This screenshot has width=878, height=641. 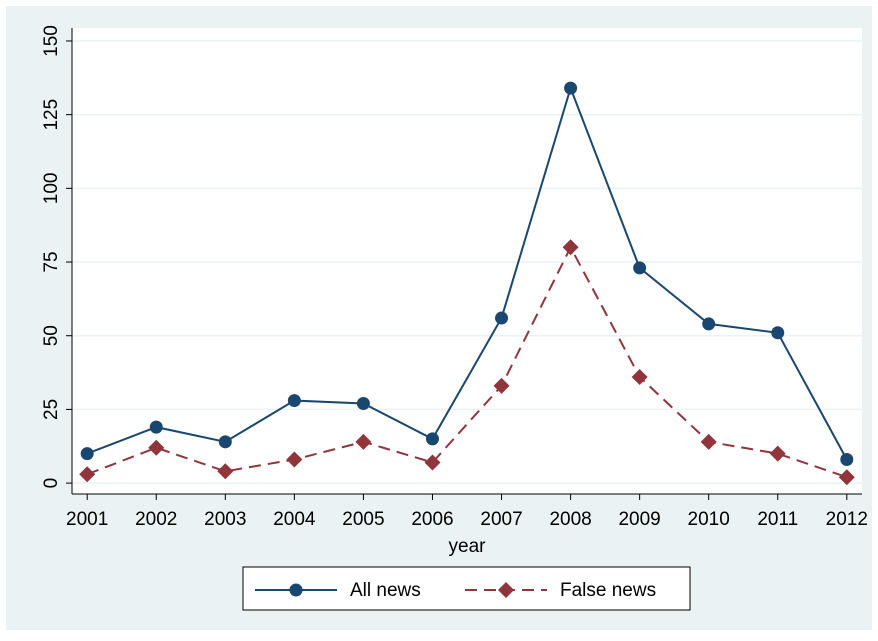 I want to click on x-tick-label: 2003, so click(x=225, y=519).